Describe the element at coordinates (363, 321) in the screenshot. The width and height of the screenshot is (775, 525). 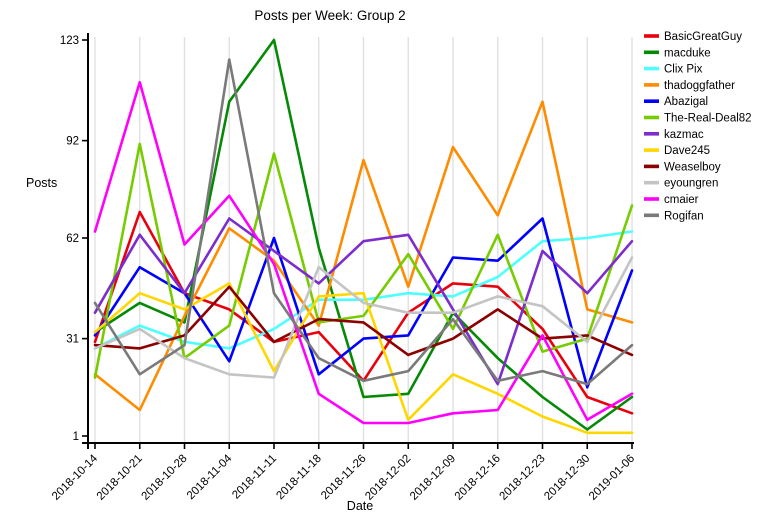
I see `series-line-weaselboy` at that location.